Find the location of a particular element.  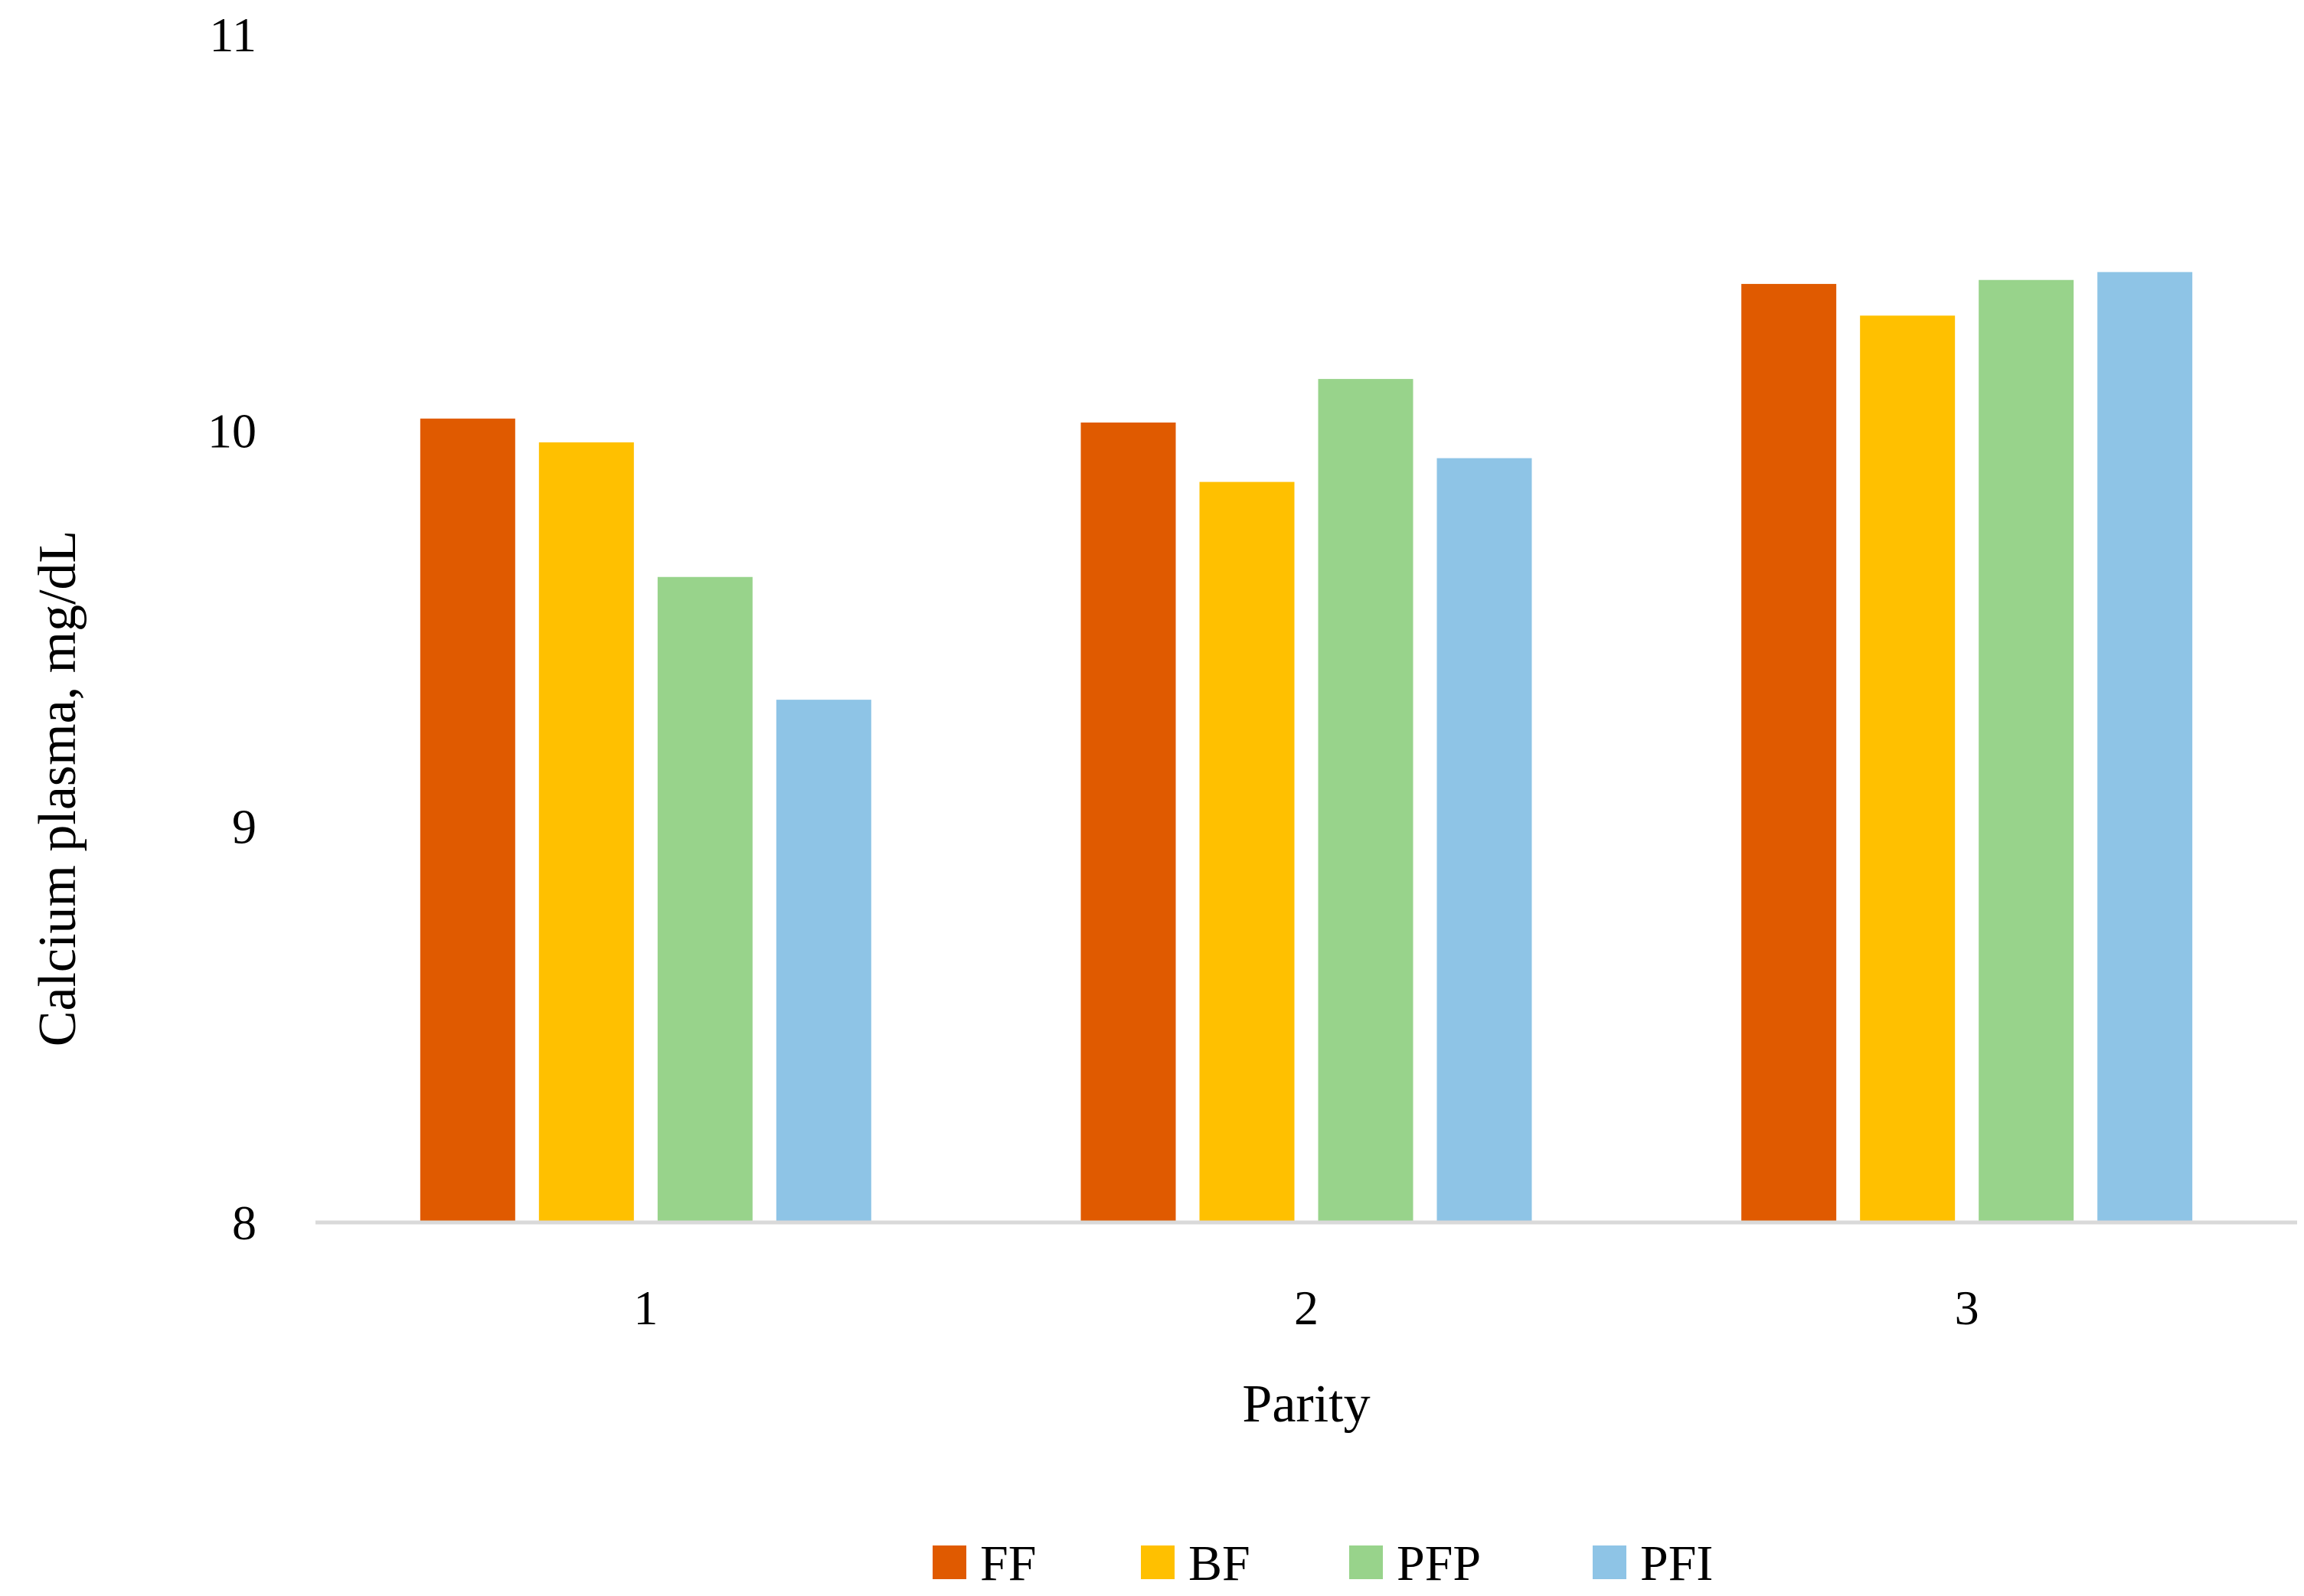

y-tick-label: 8 is located at coordinates (245, 1223).